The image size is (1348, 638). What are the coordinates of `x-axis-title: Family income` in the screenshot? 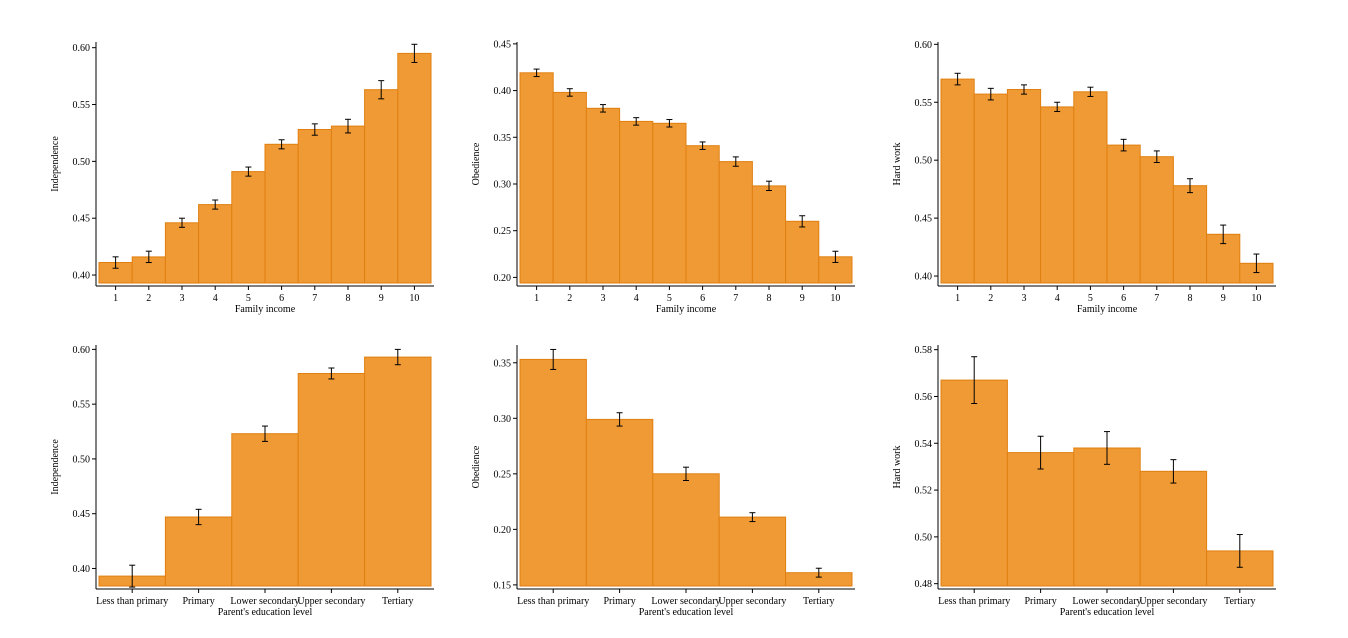 It's located at (686, 309).